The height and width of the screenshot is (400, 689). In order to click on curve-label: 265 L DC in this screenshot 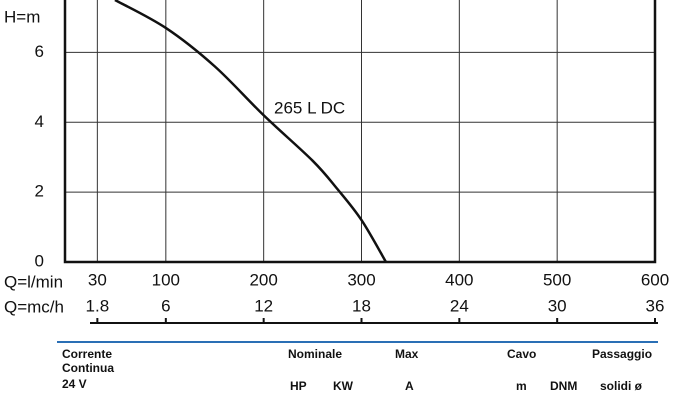, I will do `click(309, 107)`.